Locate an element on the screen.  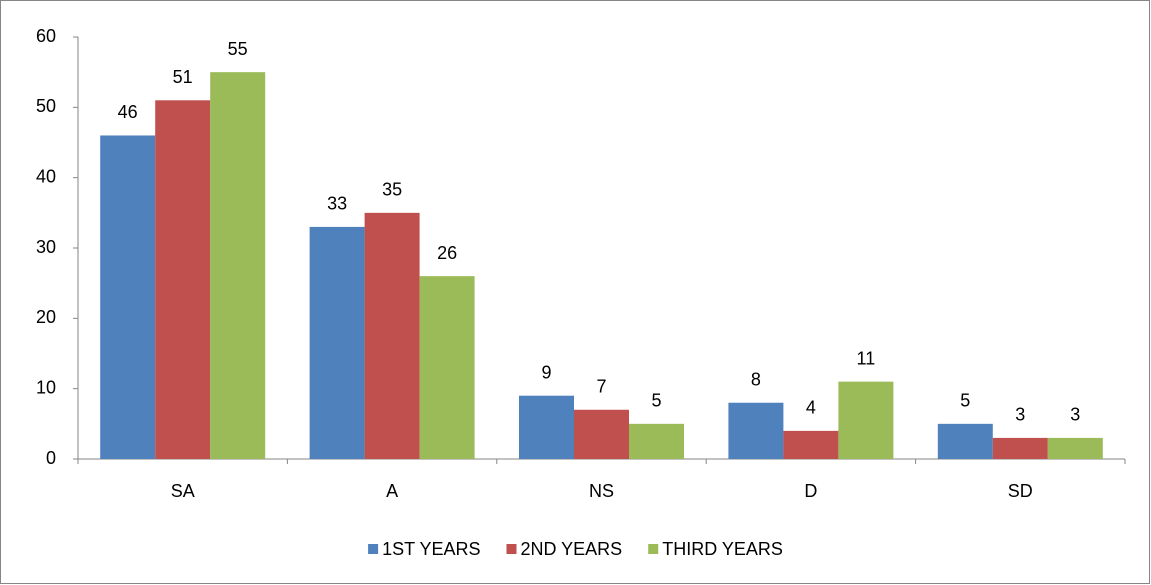
y-tick-label: 60 is located at coordinates (46, 36).